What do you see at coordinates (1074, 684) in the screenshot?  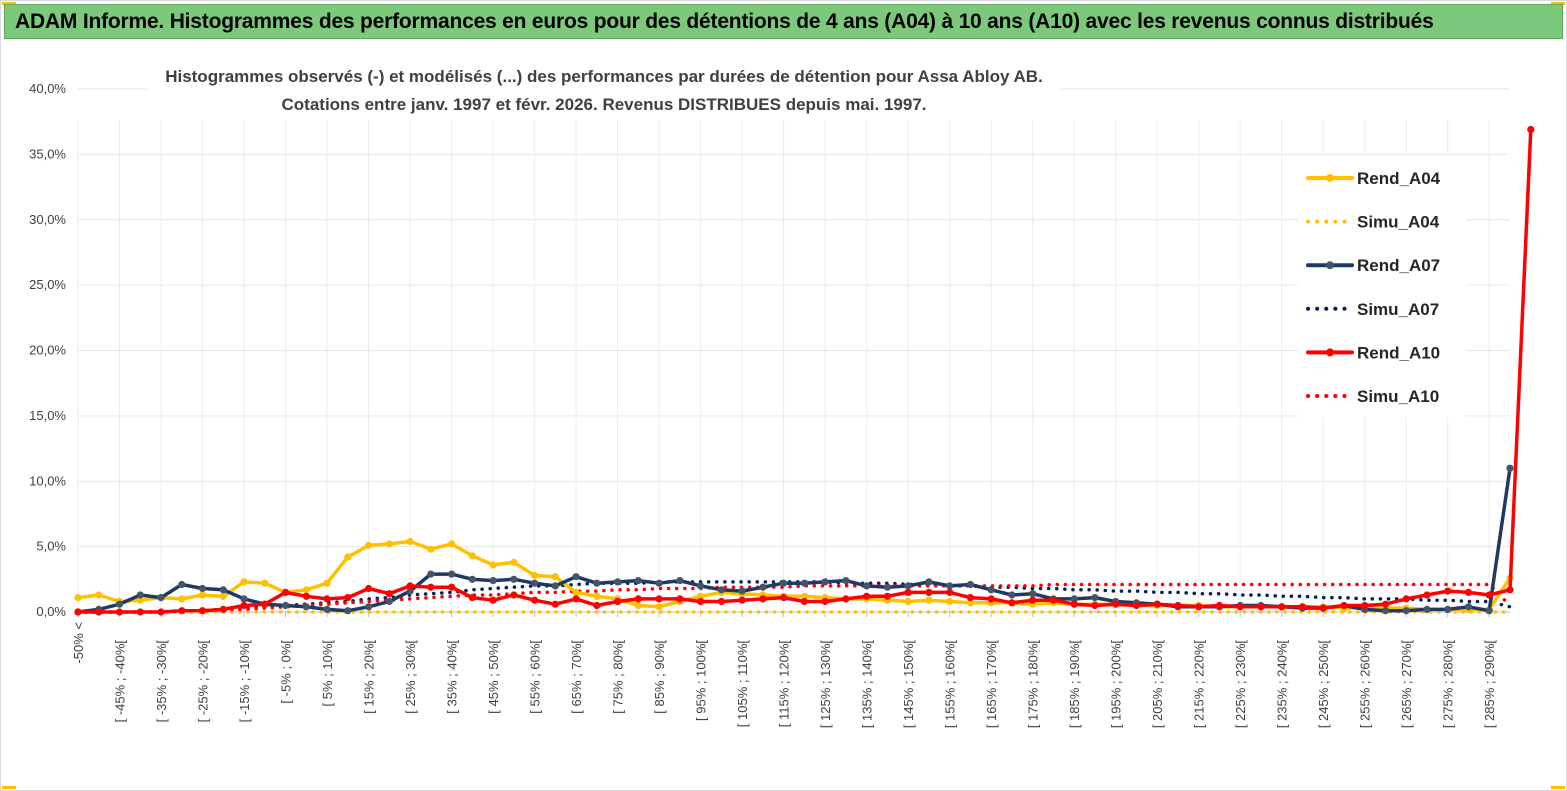 I see `x-tick-label: [ 185% ; 190%[` at bounding box center [1074, 684].